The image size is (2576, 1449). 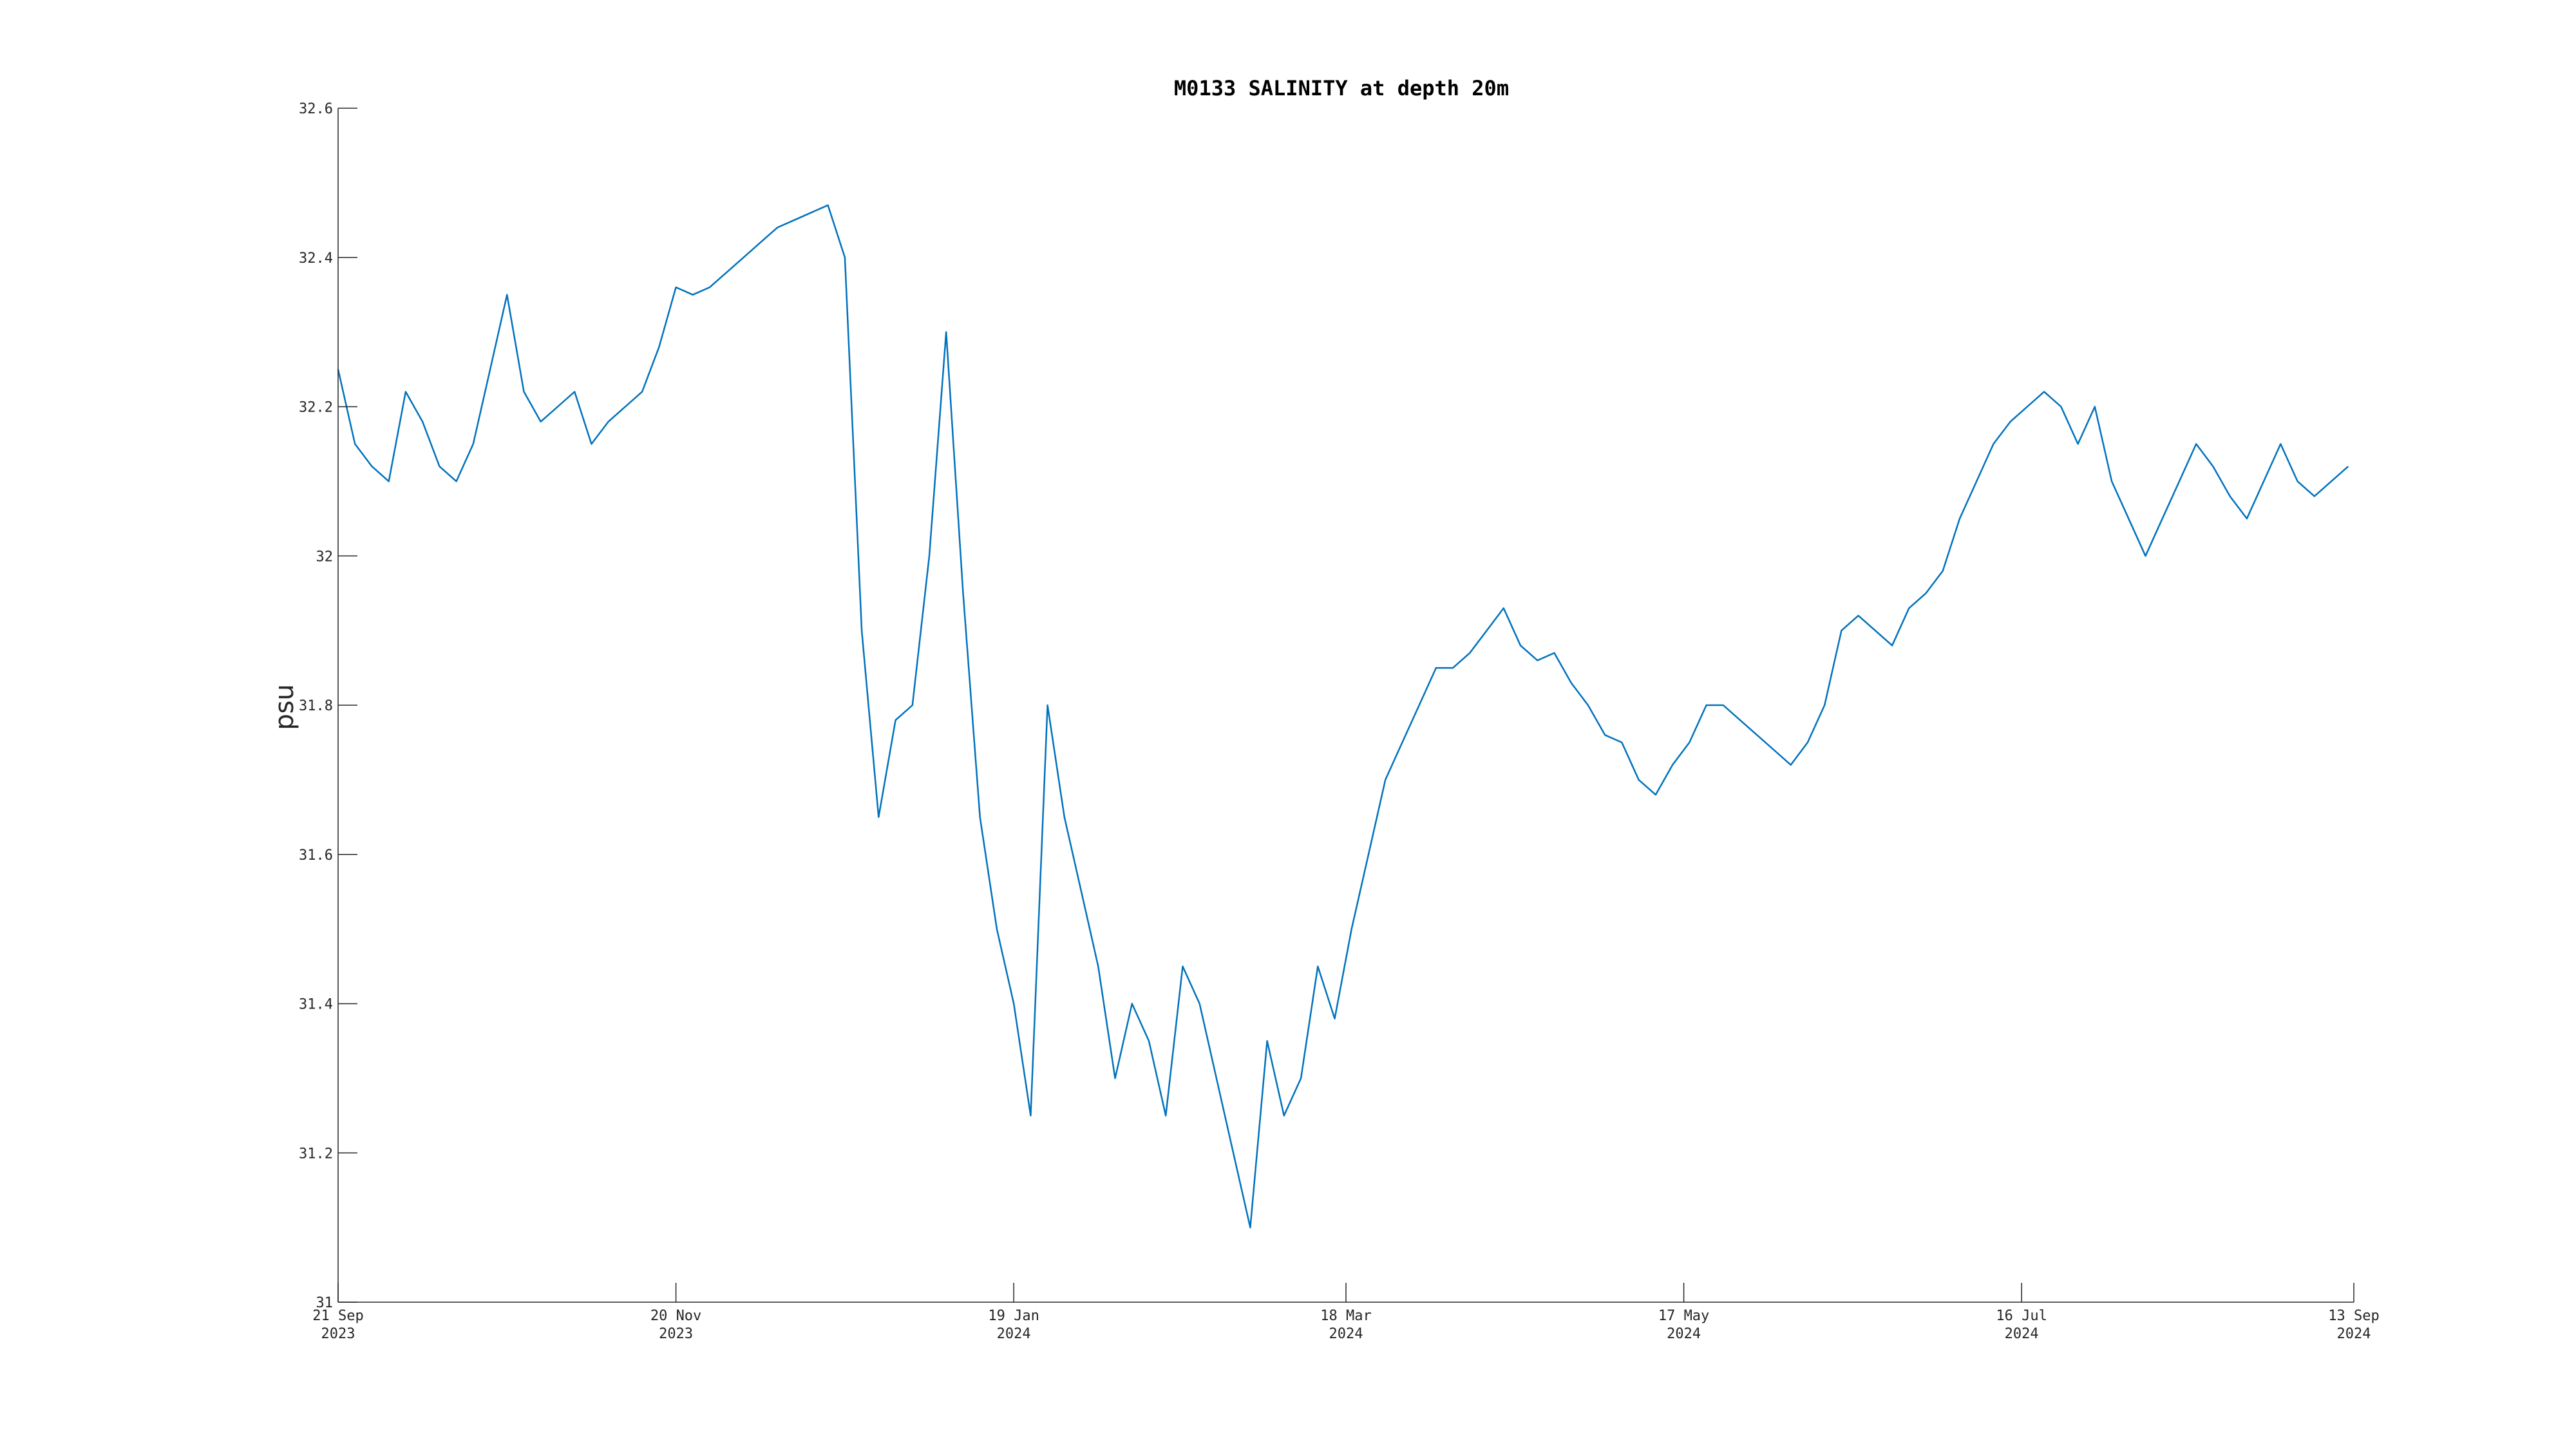 I want to click on y-axis-ticks: 31 31.2 31.4 31.6 31.8 32 32.2 32.4 32.6, so click(x=328, y=706).